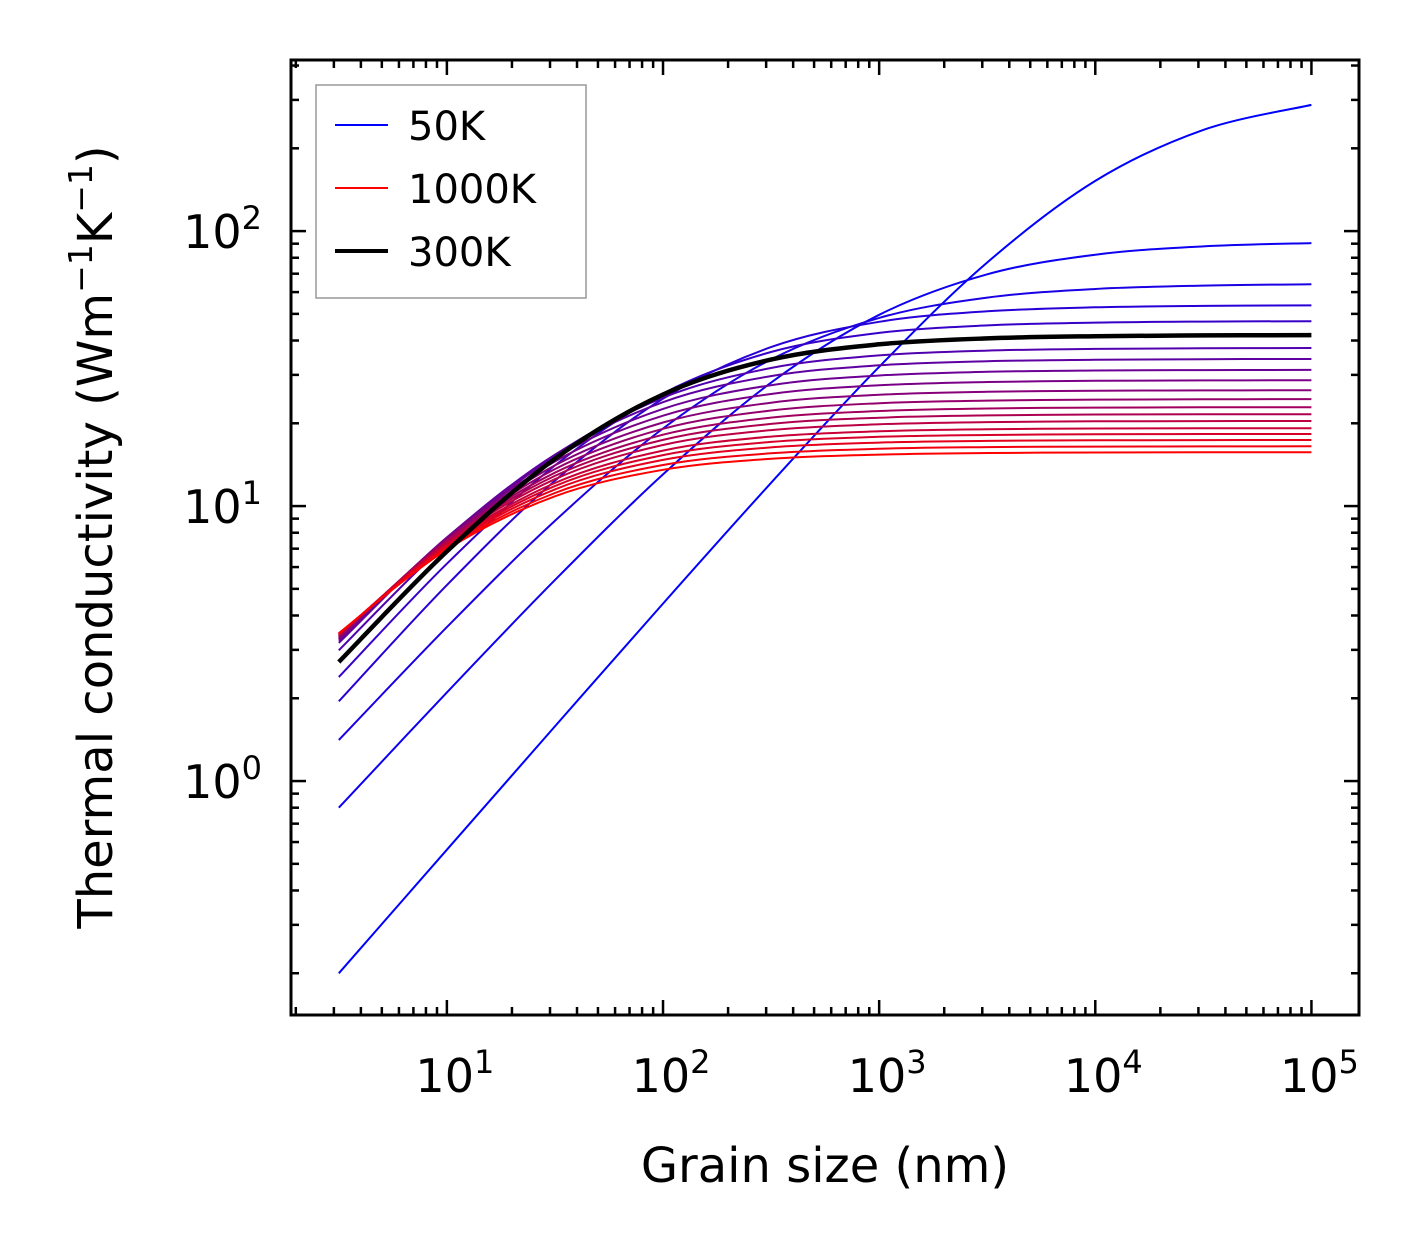 The height and width of the screenshot is (1254, 1421). I want to click on legend-box, so click(451, 191).